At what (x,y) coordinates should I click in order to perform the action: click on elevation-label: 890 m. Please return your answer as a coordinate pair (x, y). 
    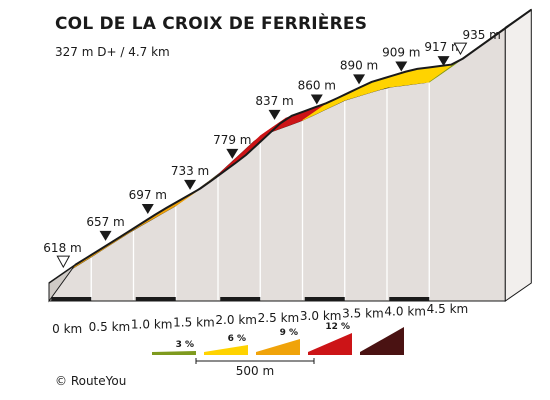
    Looking at the image, I should click on (359, 65).